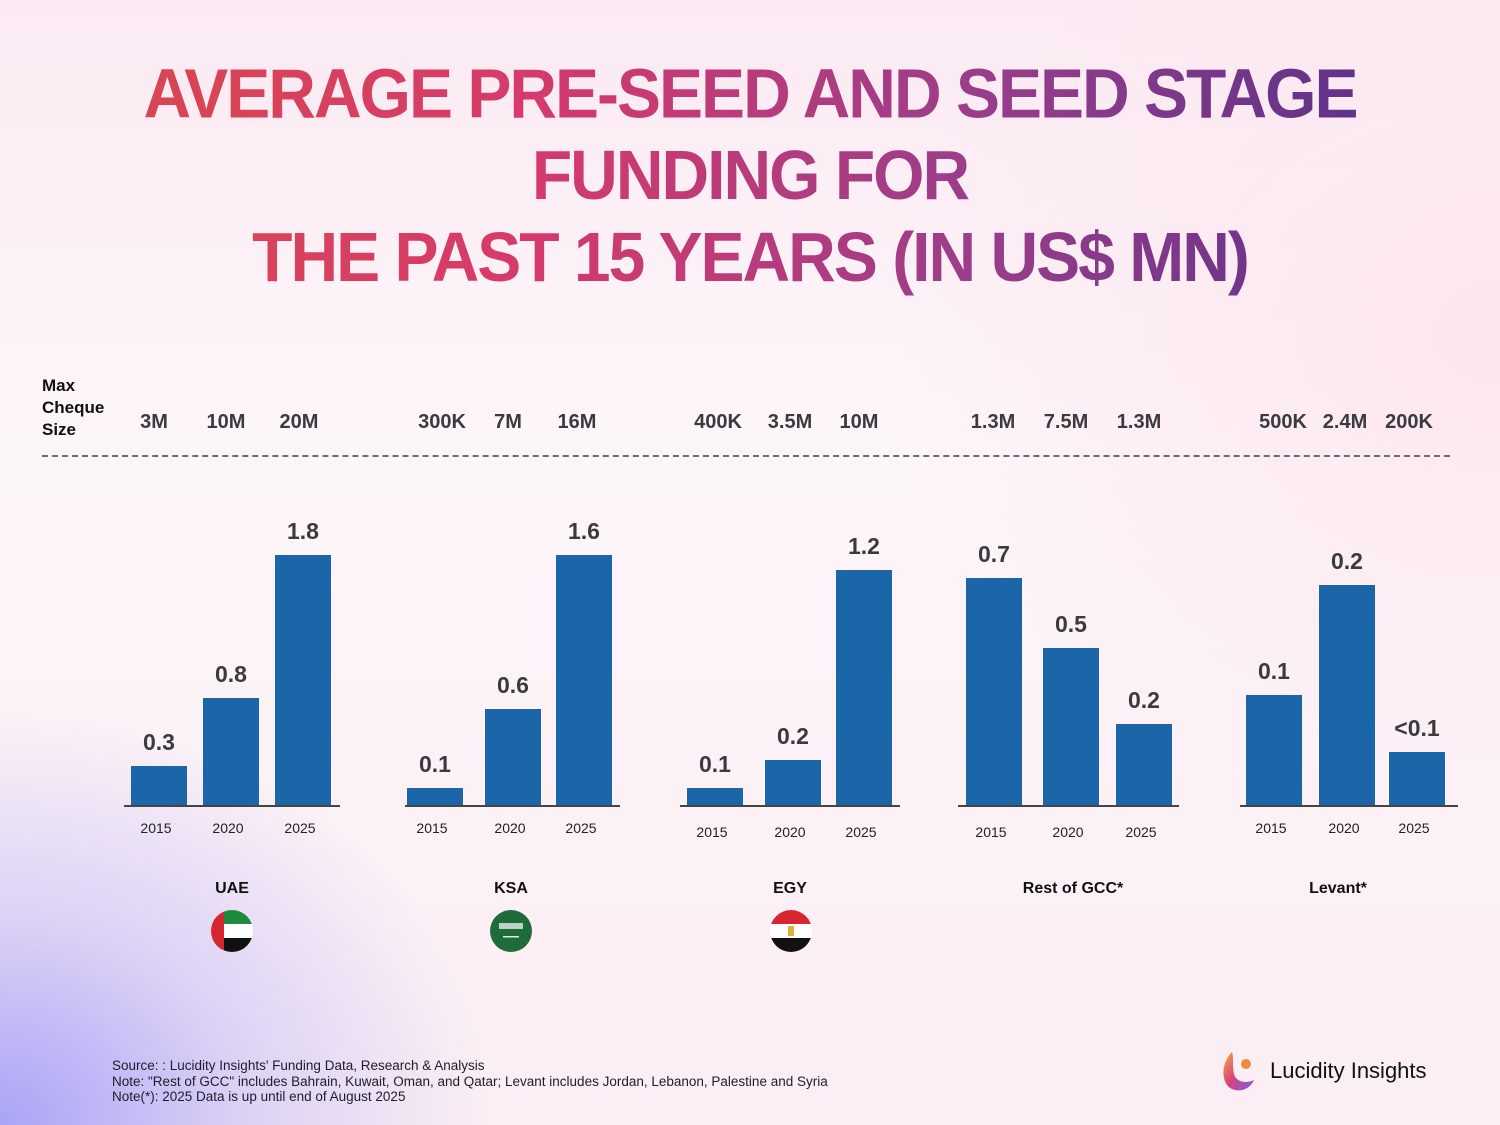 The width and height of the screenshot is (1500, 1125). What do you see at coordinates (790, 888) in the screenshot?
I see `group-label: EGY` at bounding box center [790, 888].